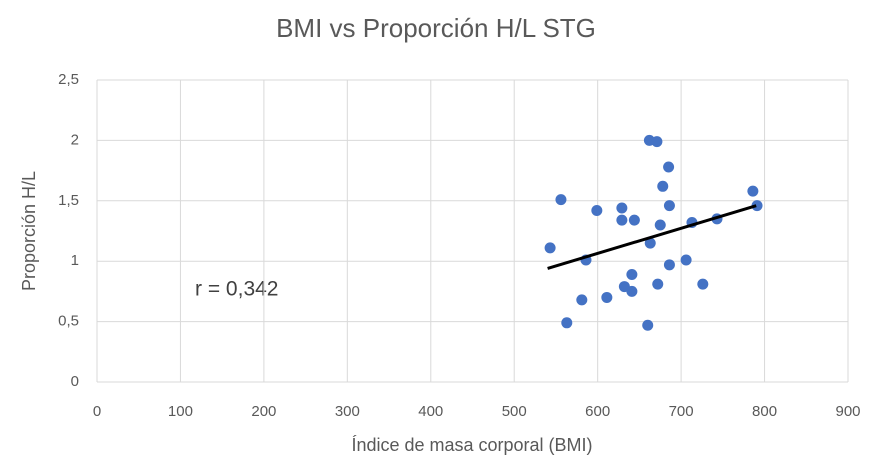  Describe the element at coordinates (847, 411) in the screenshot. I see `x-tick-label: 900` at that location.